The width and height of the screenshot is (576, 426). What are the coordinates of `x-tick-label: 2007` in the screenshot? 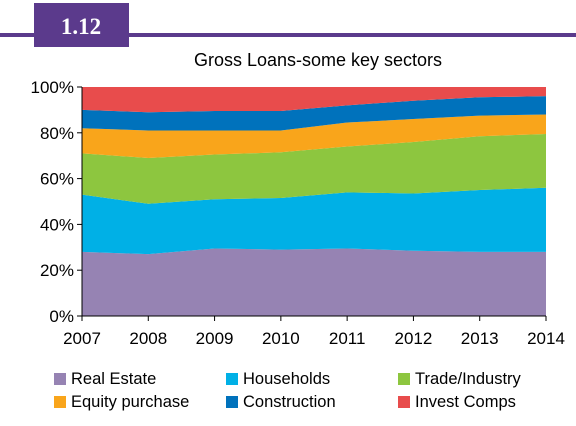 It's located at (82, 338).